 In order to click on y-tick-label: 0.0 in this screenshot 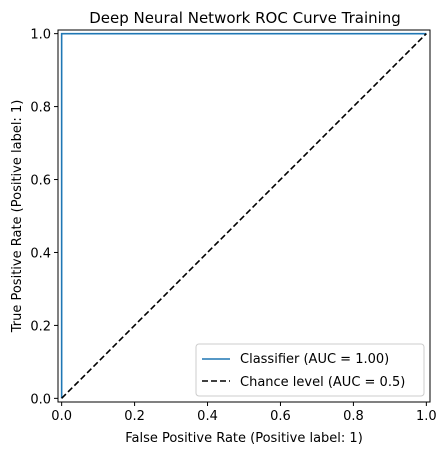, I will do `click(40, 399)`.